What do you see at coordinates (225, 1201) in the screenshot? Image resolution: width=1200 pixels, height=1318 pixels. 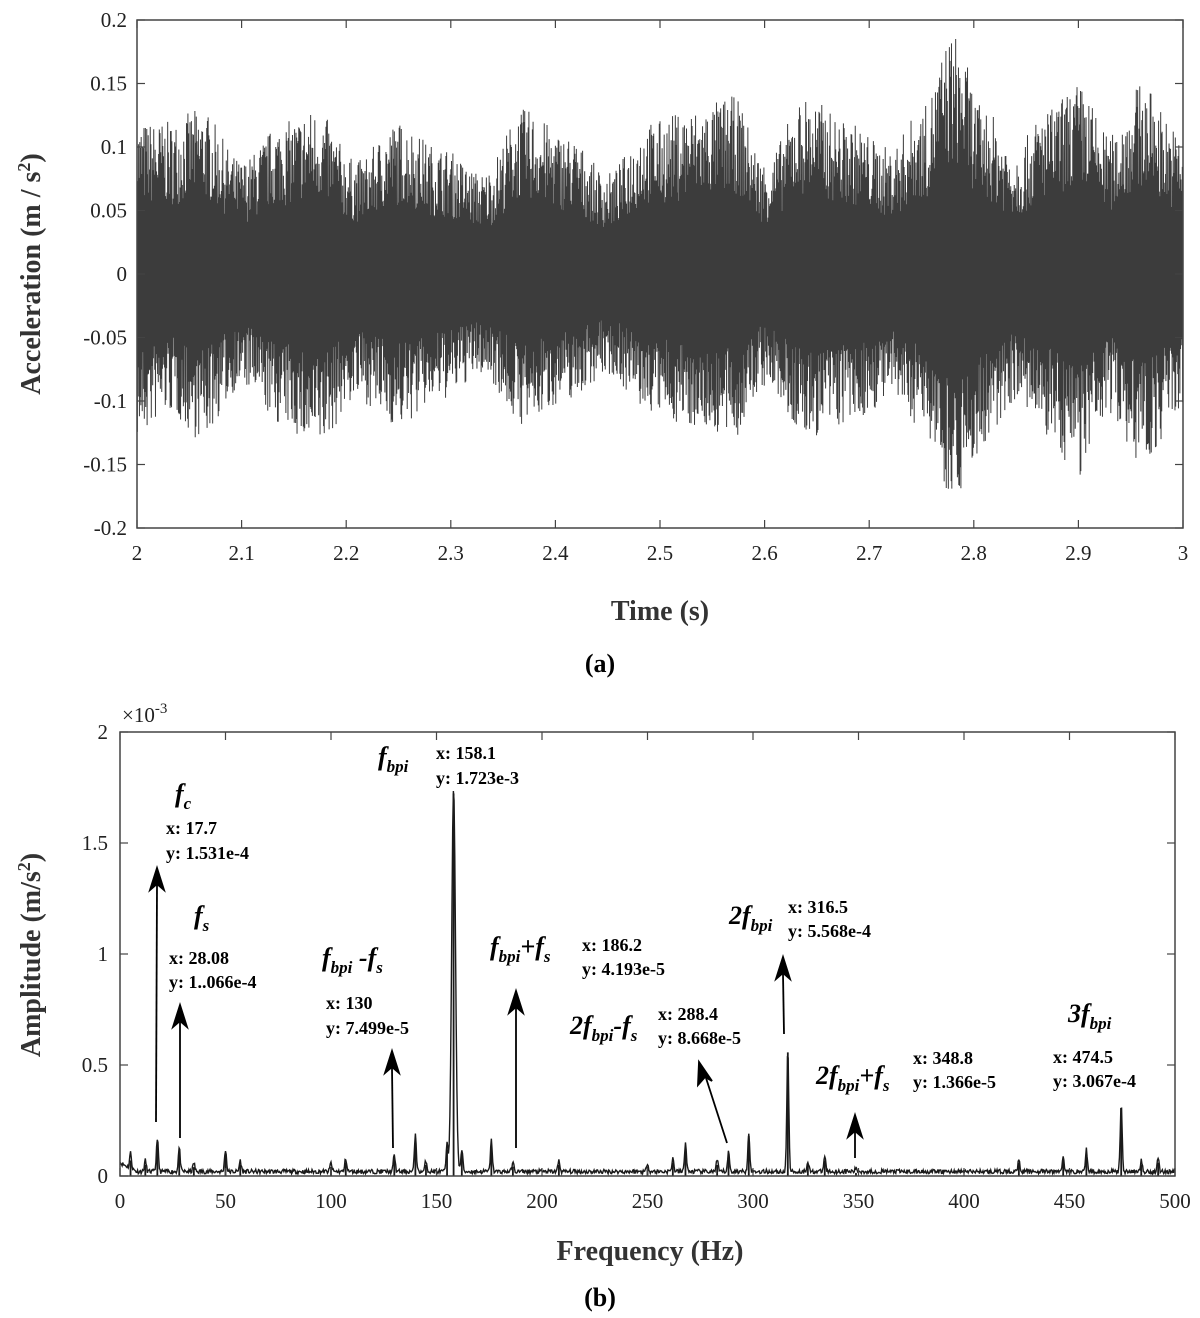 I see `x-tick-label-b: 50` at bounding box center [225, 1201].